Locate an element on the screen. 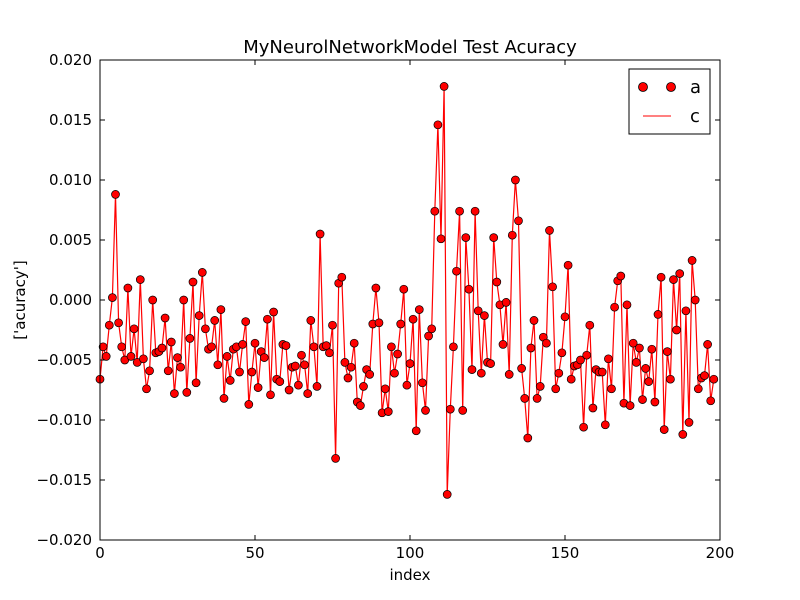  legend: a c is located at coordinates (669, 101).